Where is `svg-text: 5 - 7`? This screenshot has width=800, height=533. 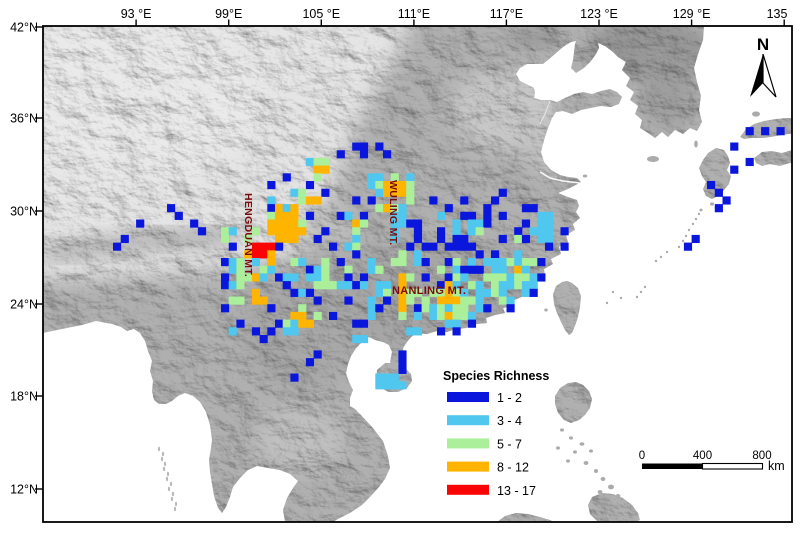
svg-text: 5 - 7 is located at coordinates (509, 444).